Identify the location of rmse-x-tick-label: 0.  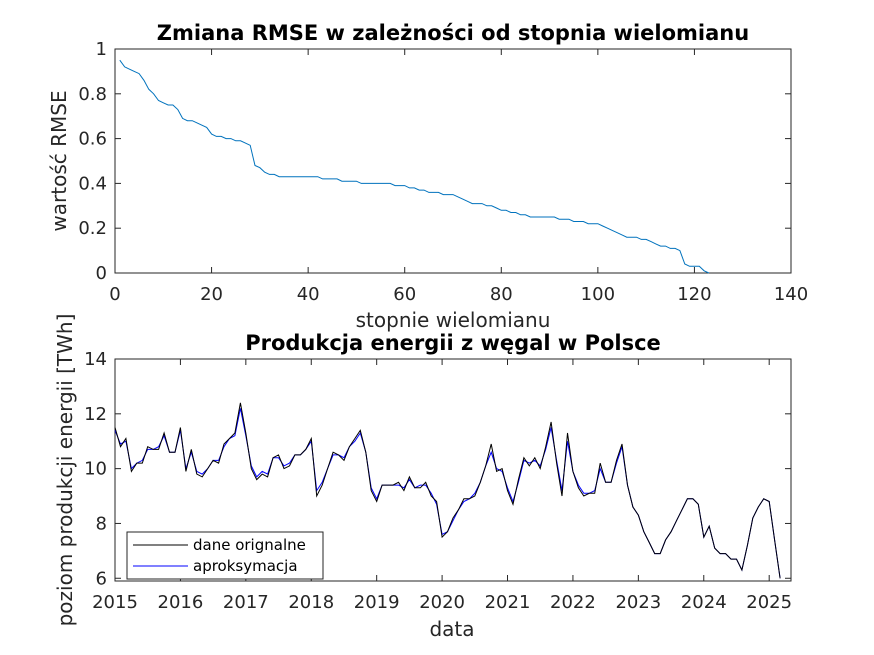
(114, 294).